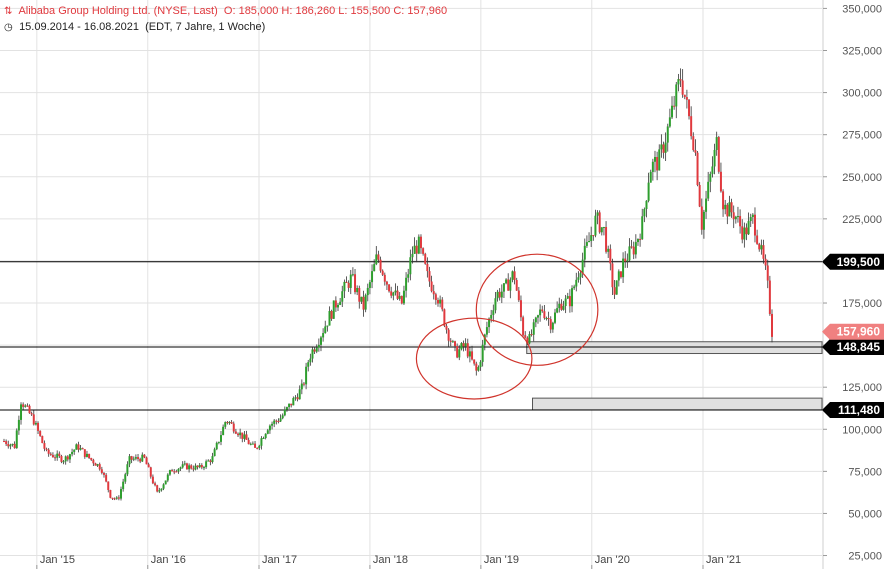 The height and width of the screenshot is (569, 886). What do you see at coordinates (859, 347) in the screenshot?
I see `level-badge-label: 148,845` at bounding box center [859, 347].